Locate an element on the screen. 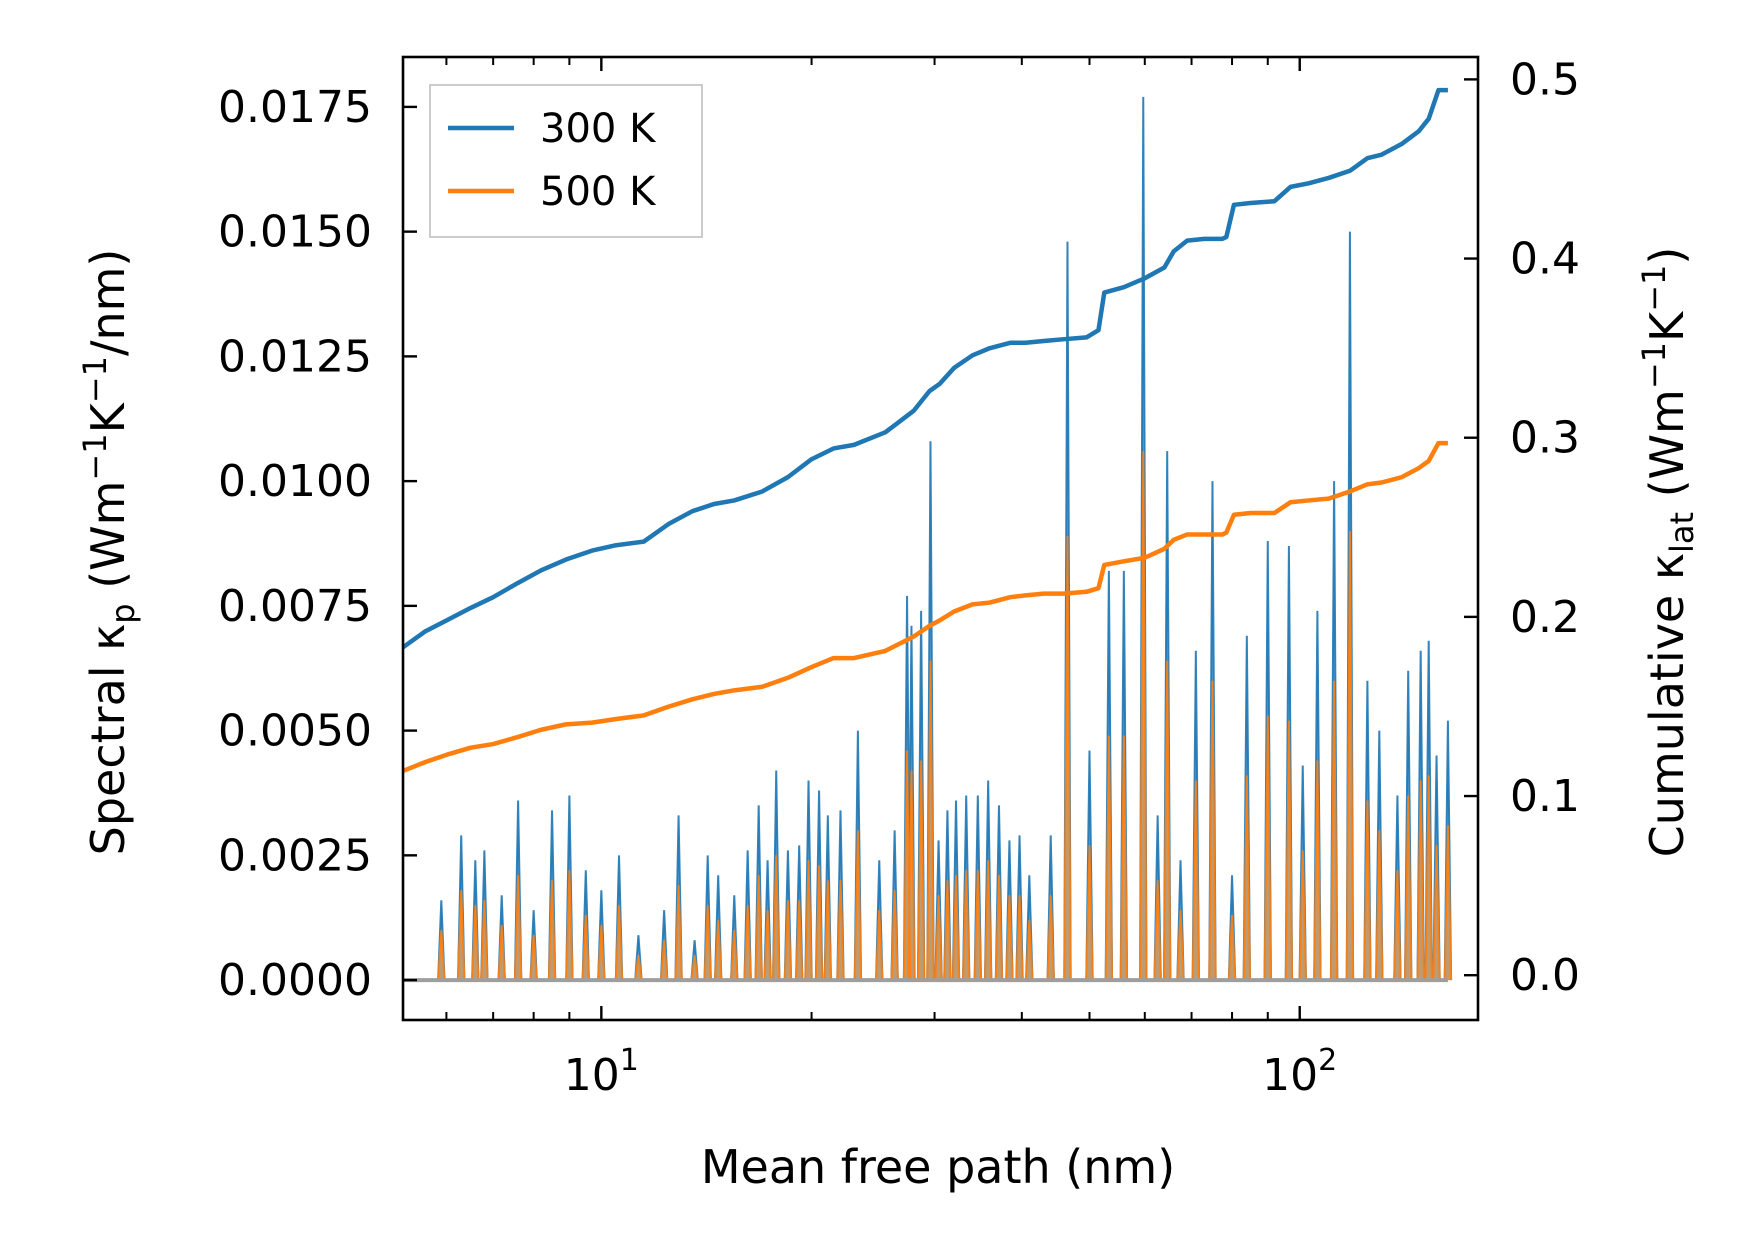 This screenshot has width=1753, height=1254. y-right-tick-label: 0.4 is located at coordinates (1545, 259).